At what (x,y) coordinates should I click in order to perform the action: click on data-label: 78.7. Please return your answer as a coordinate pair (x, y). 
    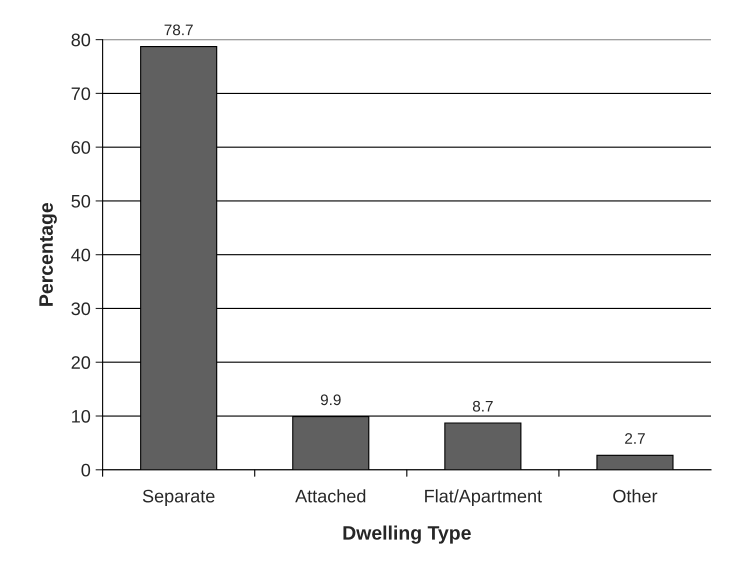
    Looking at the image, I should click on (178, 30).